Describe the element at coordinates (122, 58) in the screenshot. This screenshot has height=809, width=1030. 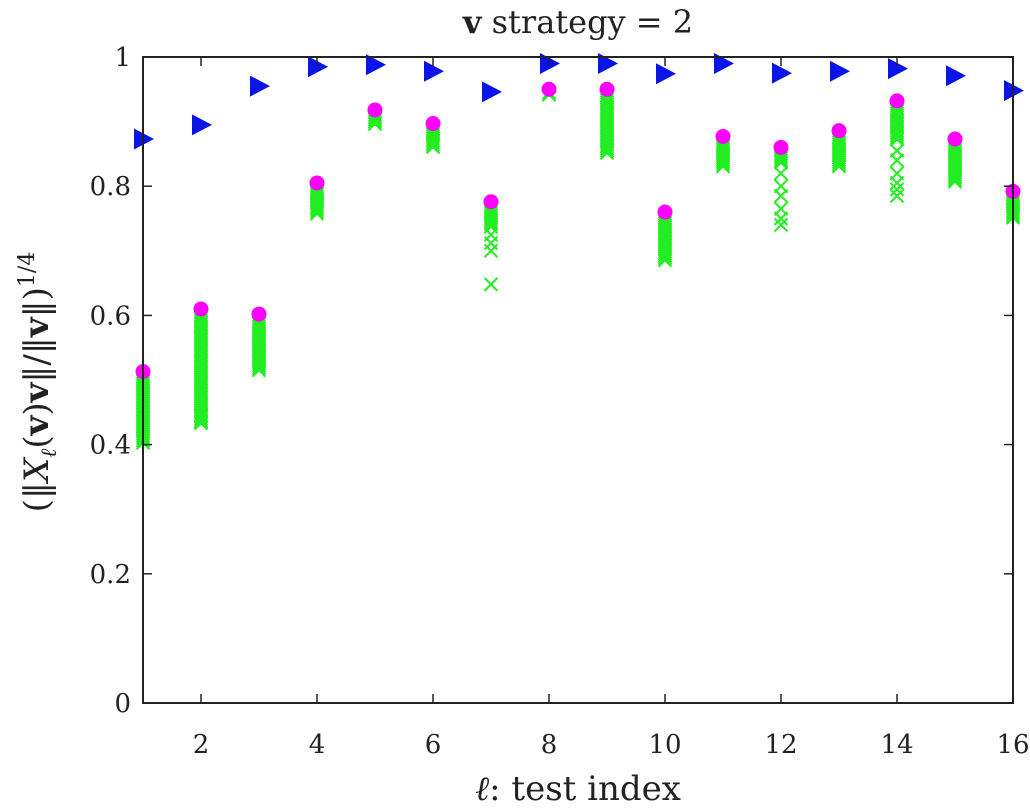
I see `y-tick-label: 1` at that location.